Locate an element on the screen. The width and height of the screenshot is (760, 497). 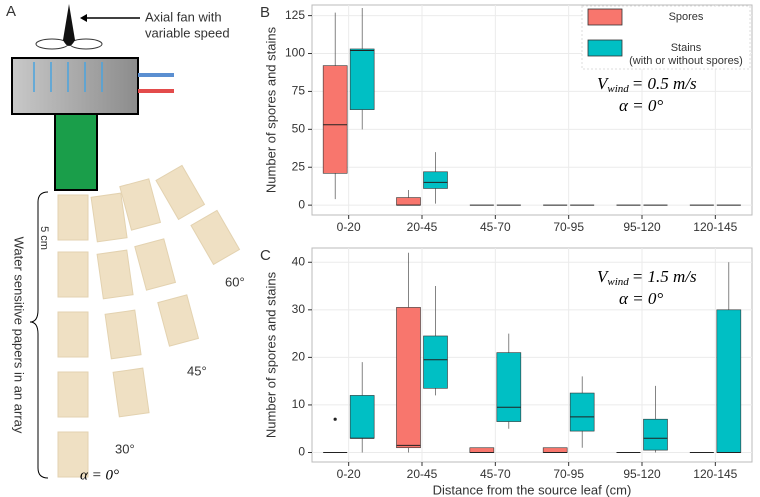
y-tick-label: 50 is located at coordinates (299, 129).